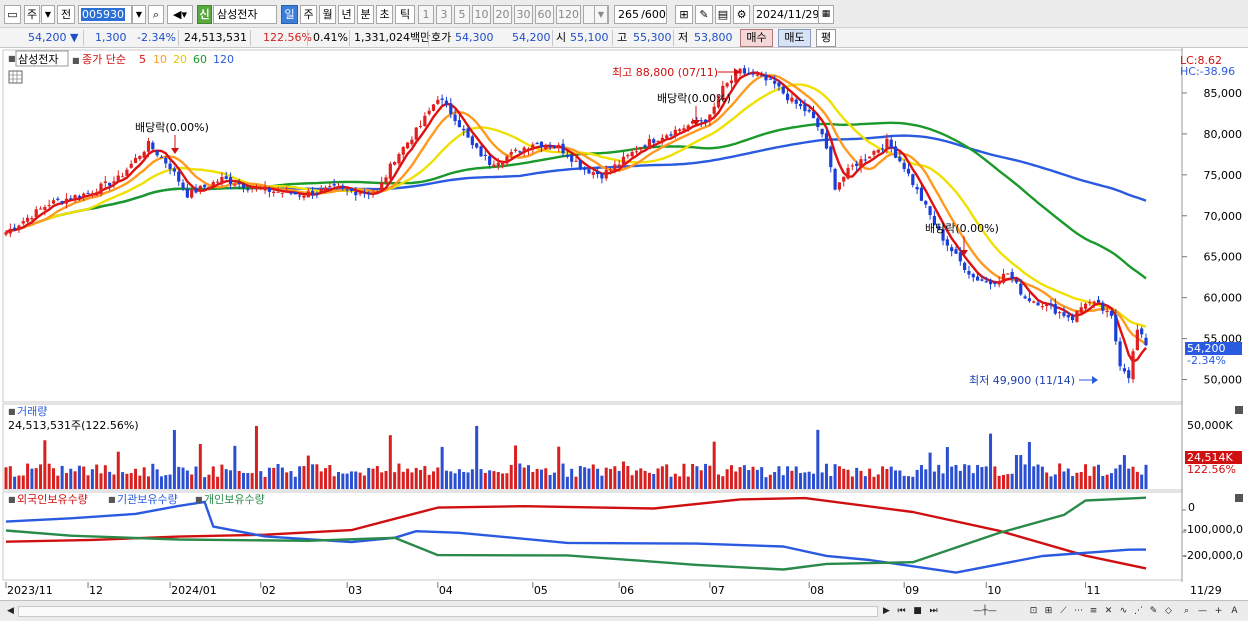 The height and width of the screenshot is (621, 1248). What do you see at coordinates (105, 14) in the screenshot?
I see `stock-code-input: 005930` at bounding box center [105, 14].